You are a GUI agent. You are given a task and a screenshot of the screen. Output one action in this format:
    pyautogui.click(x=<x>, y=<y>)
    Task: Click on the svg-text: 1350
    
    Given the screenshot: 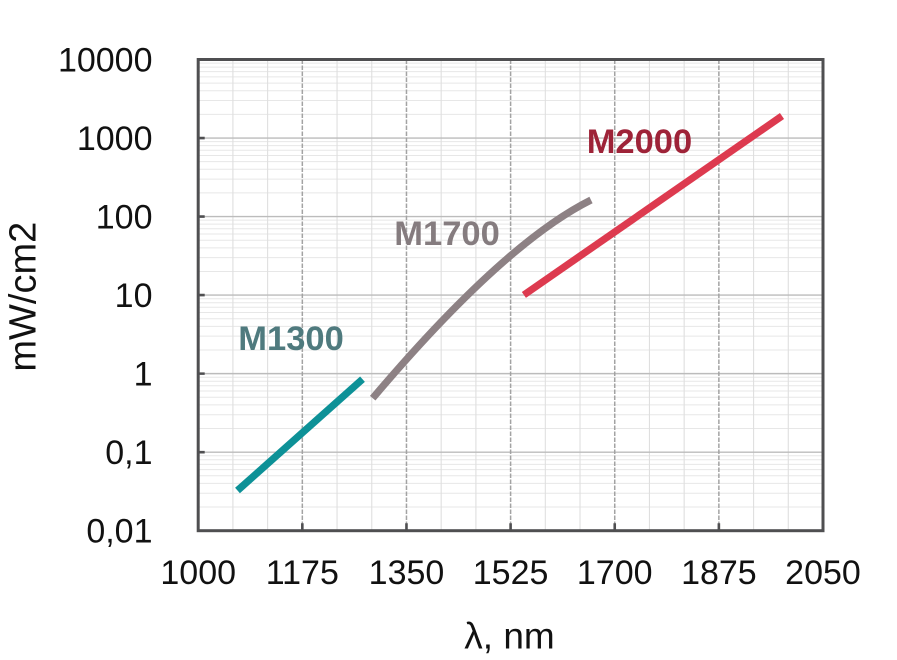 What is the action you would take?
    pyautogui.click(x=407, y=573)
    